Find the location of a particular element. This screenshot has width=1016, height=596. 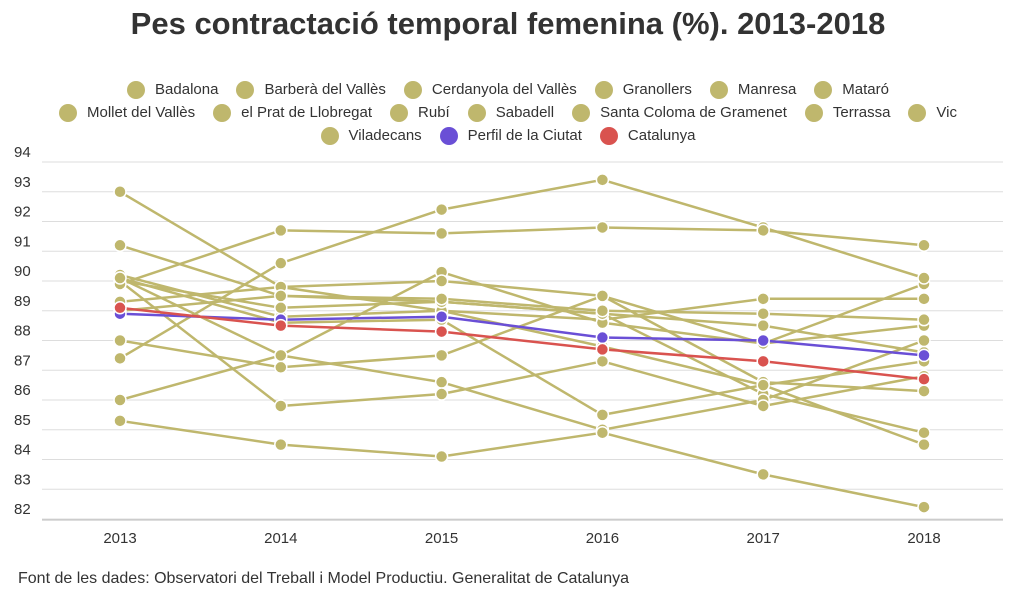

legend-item: Mataró is located at coordinates (851, 89).